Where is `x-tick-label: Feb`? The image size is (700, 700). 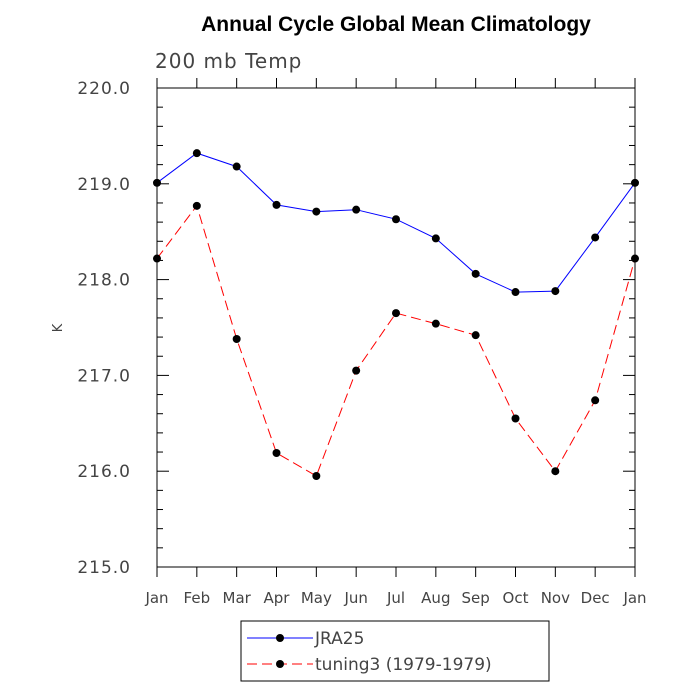
x-tick-label: Feb is located at coordinates (197, 598).